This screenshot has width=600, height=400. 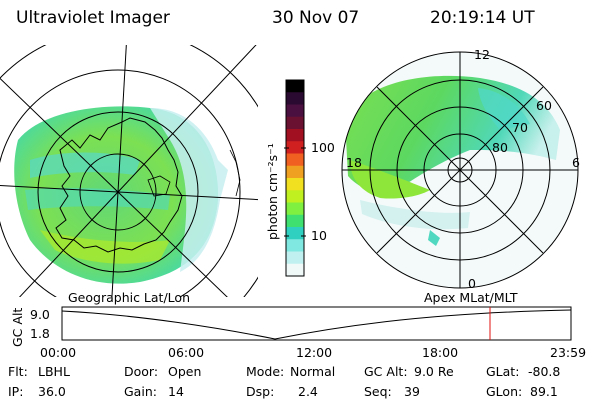 What do you see at coordinates (544, 371) in the screenshot?
I see `param-value-glat: -80.8` at bounding box center [544, 371].